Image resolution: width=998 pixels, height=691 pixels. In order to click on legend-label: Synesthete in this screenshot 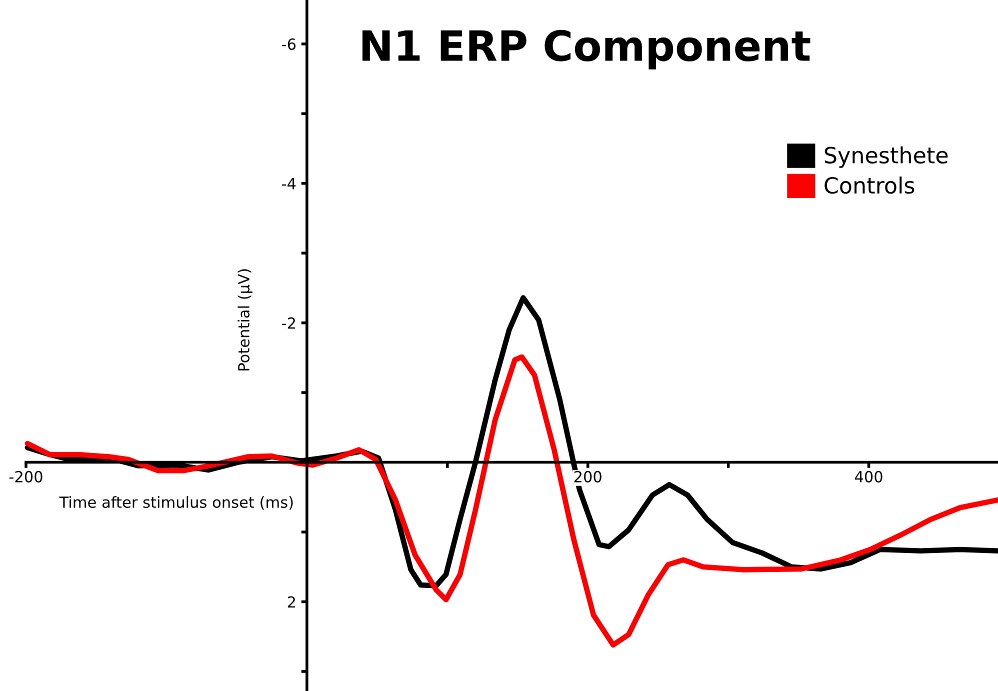, I will do `click(886, 157)`.